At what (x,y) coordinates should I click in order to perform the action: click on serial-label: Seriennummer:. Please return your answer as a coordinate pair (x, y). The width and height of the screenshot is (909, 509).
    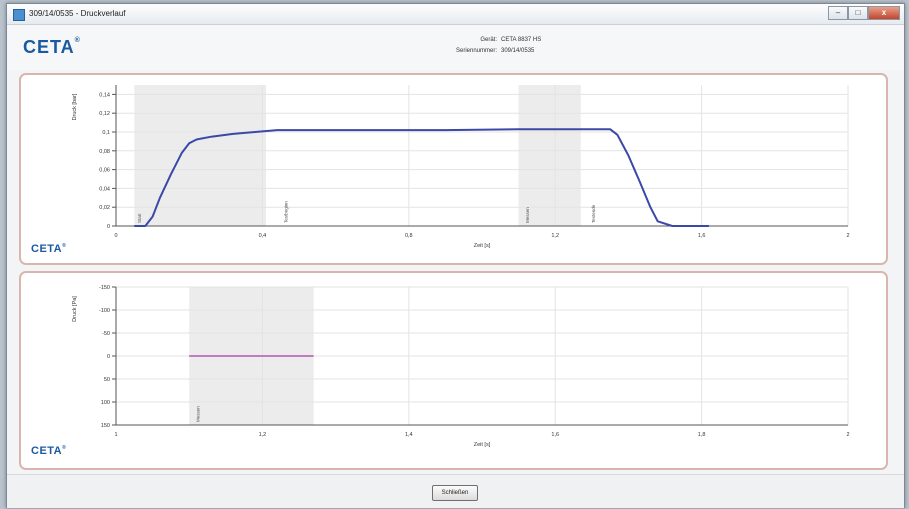
    Looking at the image, I should click on (476, 51).